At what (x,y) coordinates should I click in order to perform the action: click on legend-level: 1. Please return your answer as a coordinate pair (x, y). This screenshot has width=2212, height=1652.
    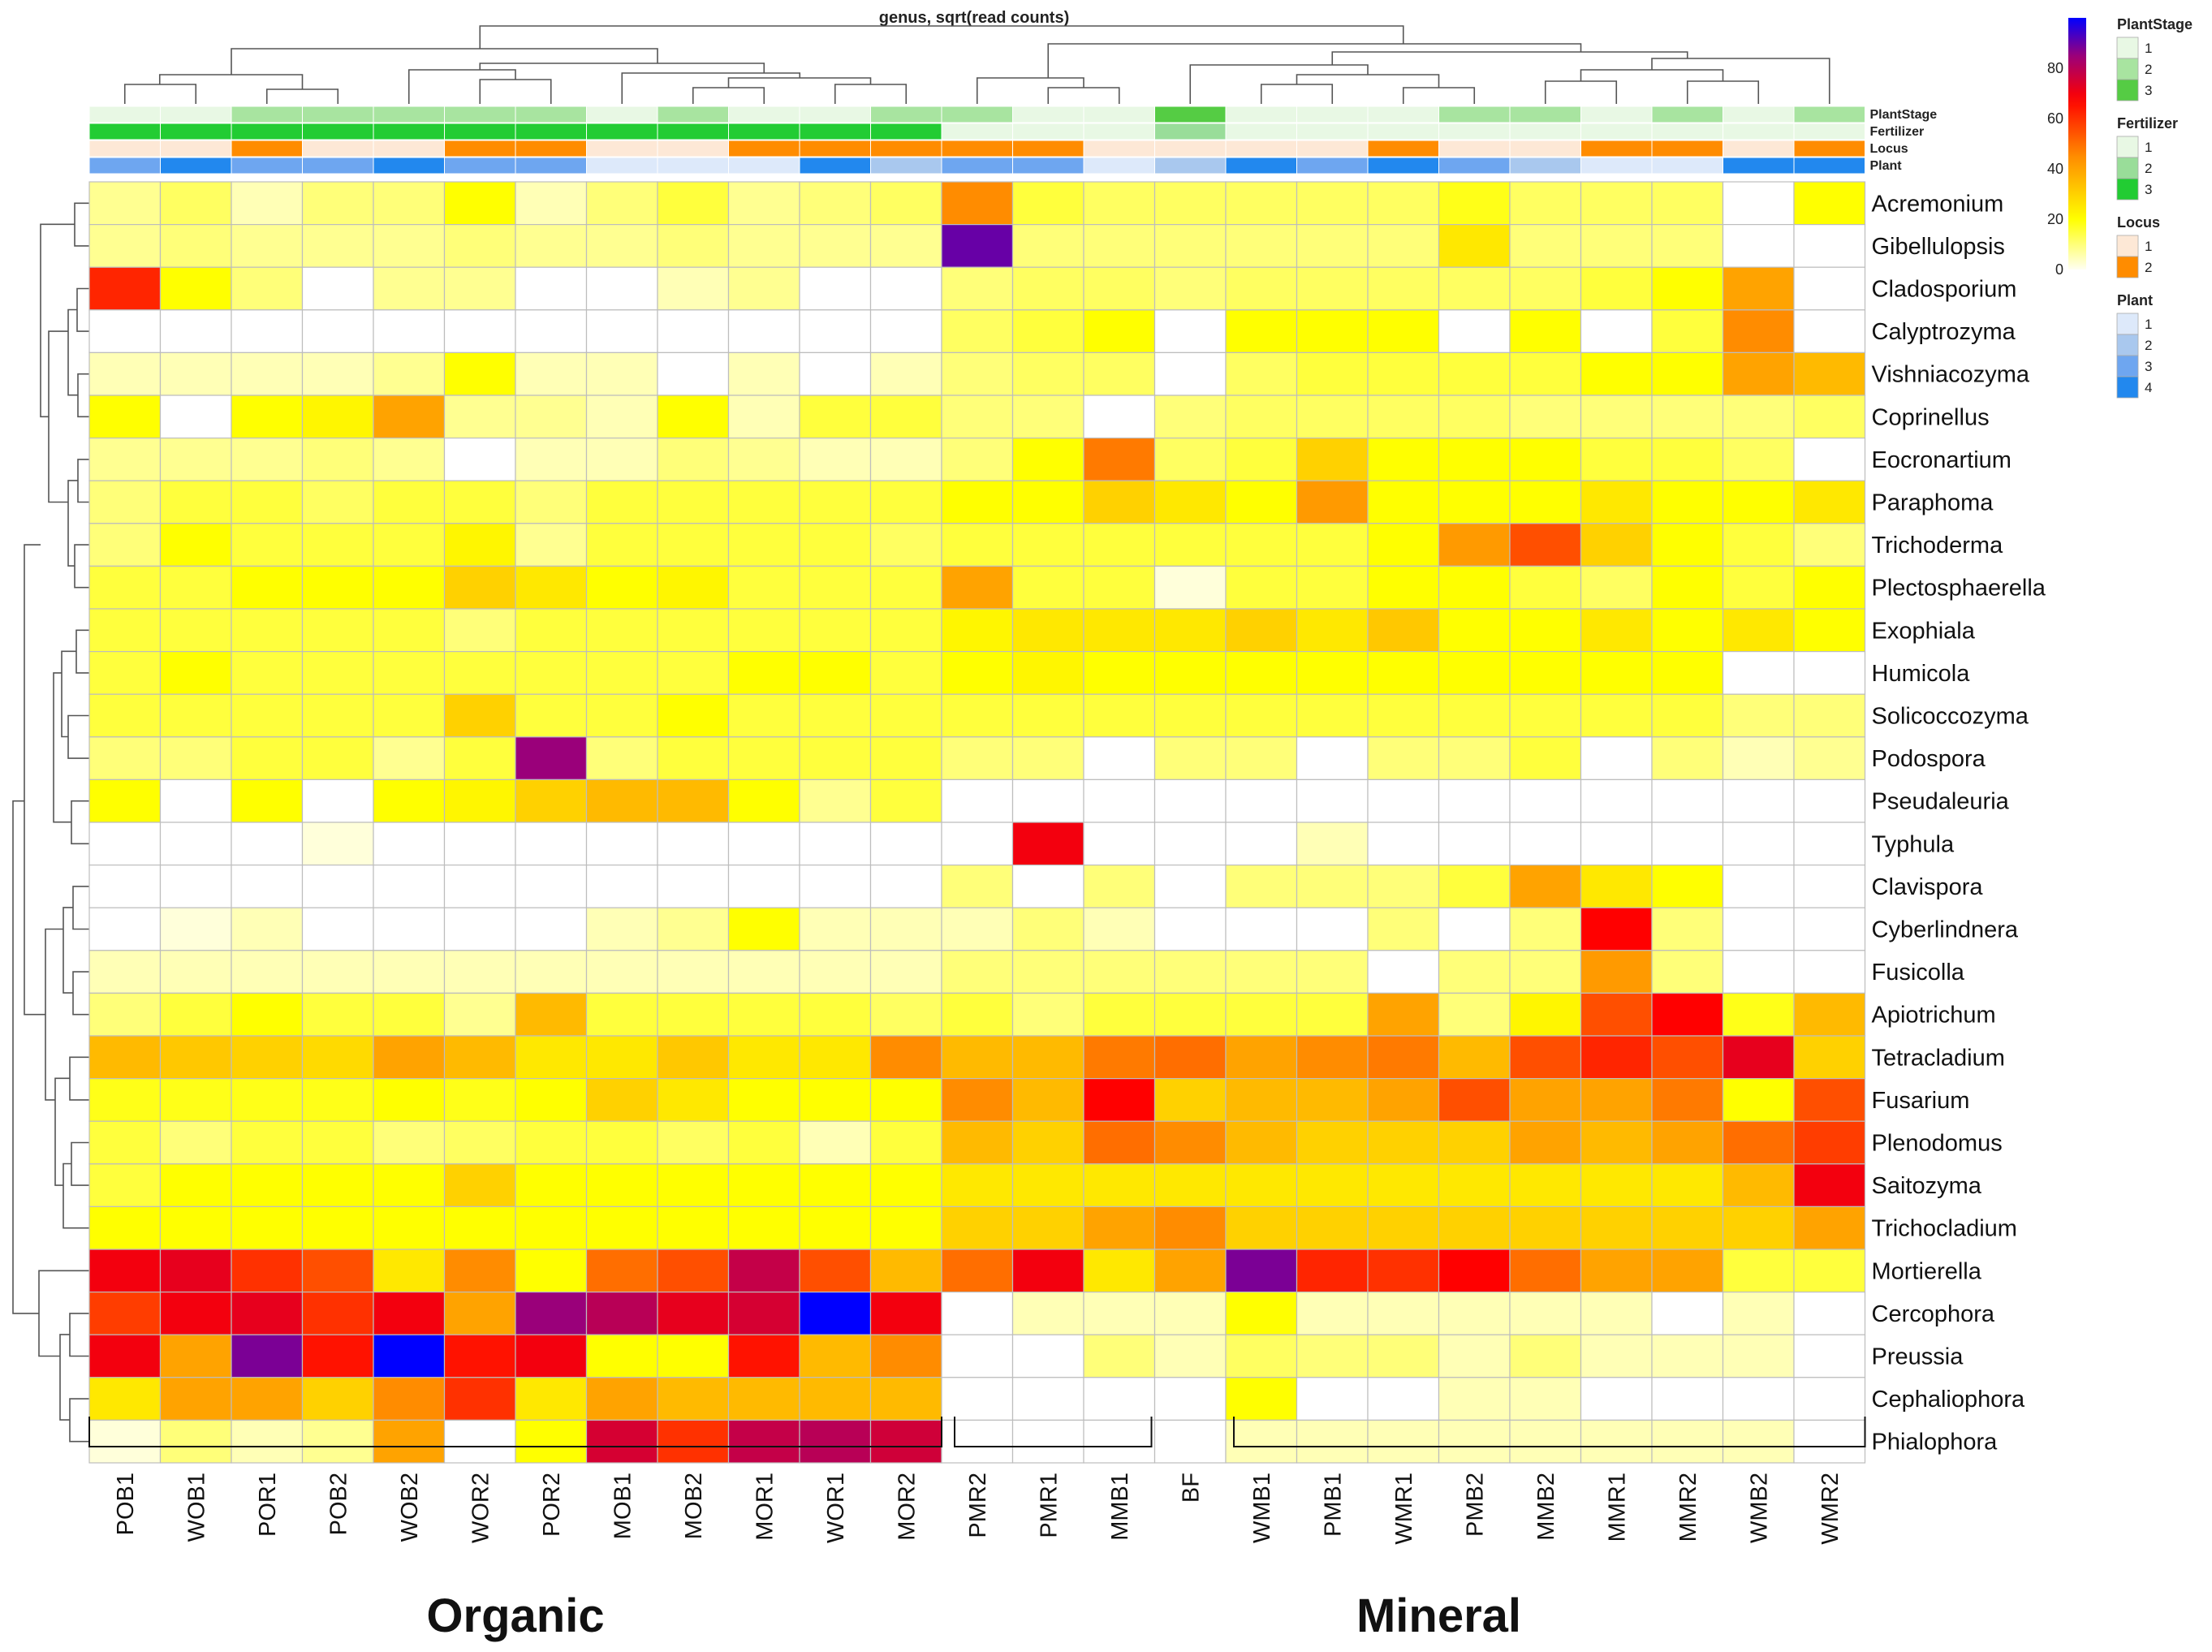
    Looking at the image, I should click on (2148, 48).